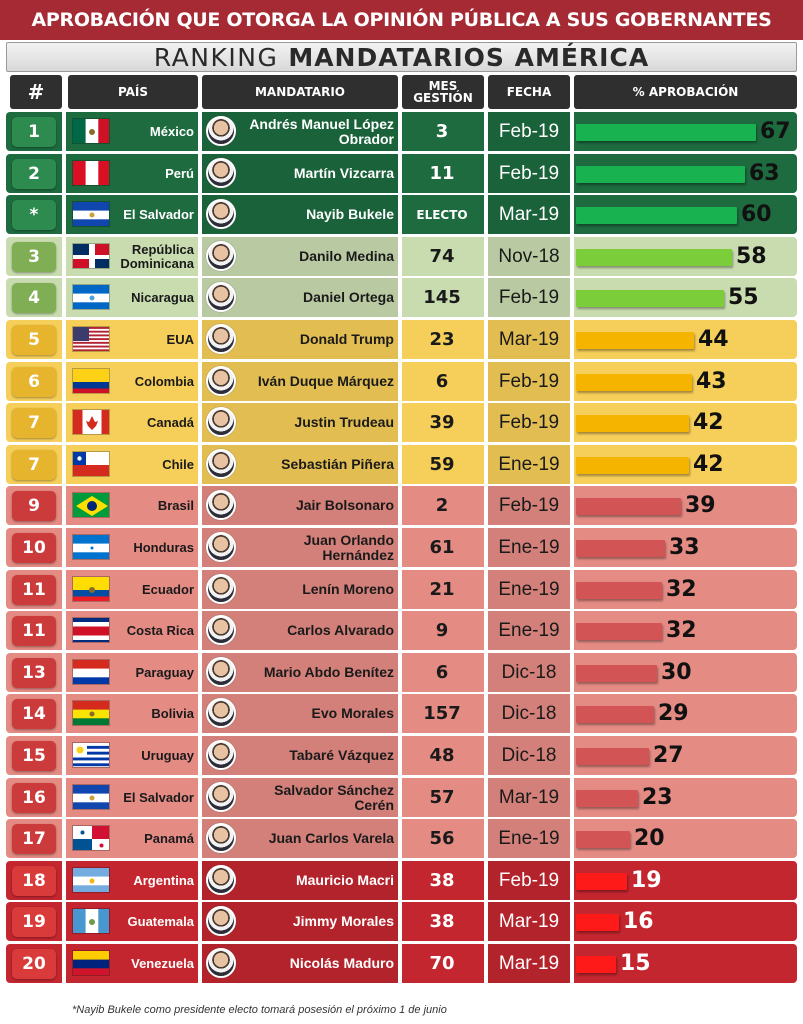 This screenshot has width=803, height=1024. I want to click on months-label: 23, so click(442, 339).